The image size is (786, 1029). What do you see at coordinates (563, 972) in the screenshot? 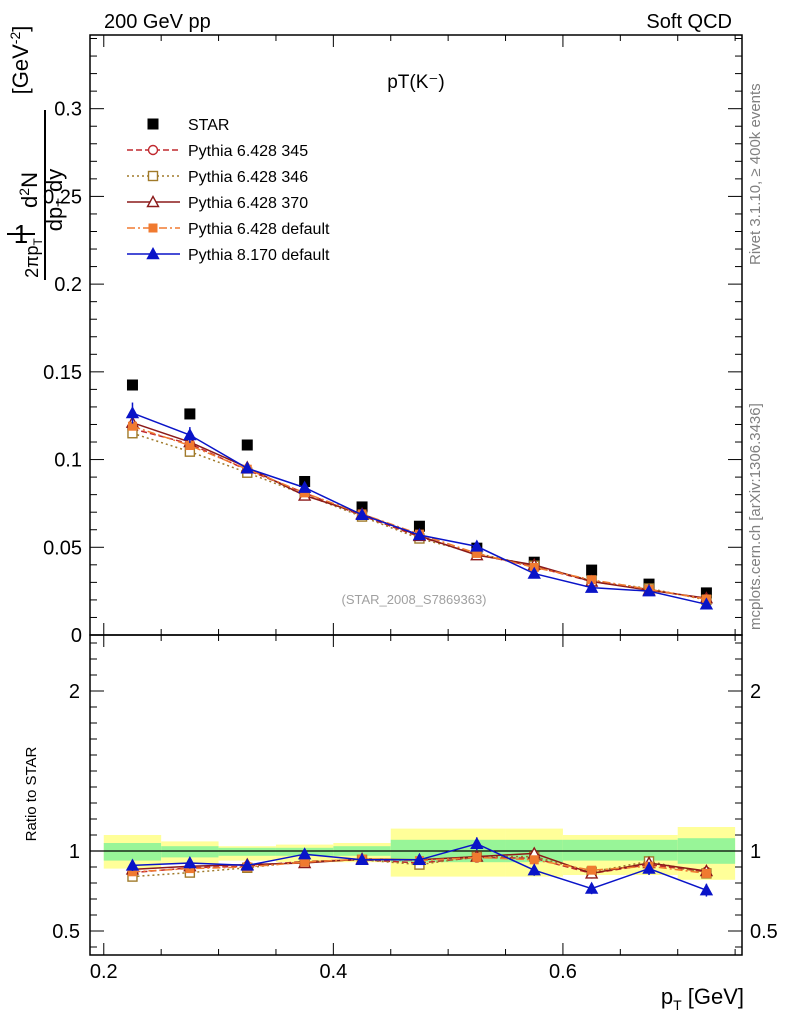
I see `x-tick-label: 0.6` at bounding box center [563, 972].